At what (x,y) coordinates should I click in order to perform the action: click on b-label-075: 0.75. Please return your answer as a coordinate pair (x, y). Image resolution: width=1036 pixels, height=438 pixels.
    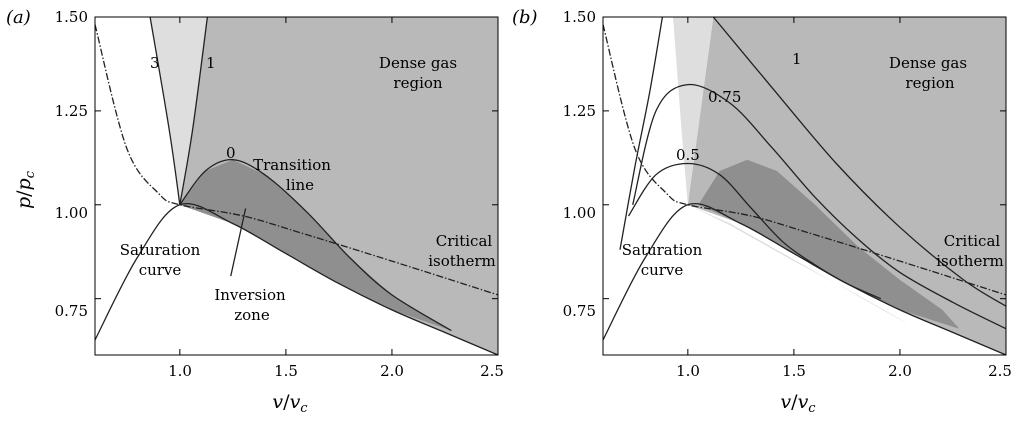
    Looking at the image, I should click on (724, 97).